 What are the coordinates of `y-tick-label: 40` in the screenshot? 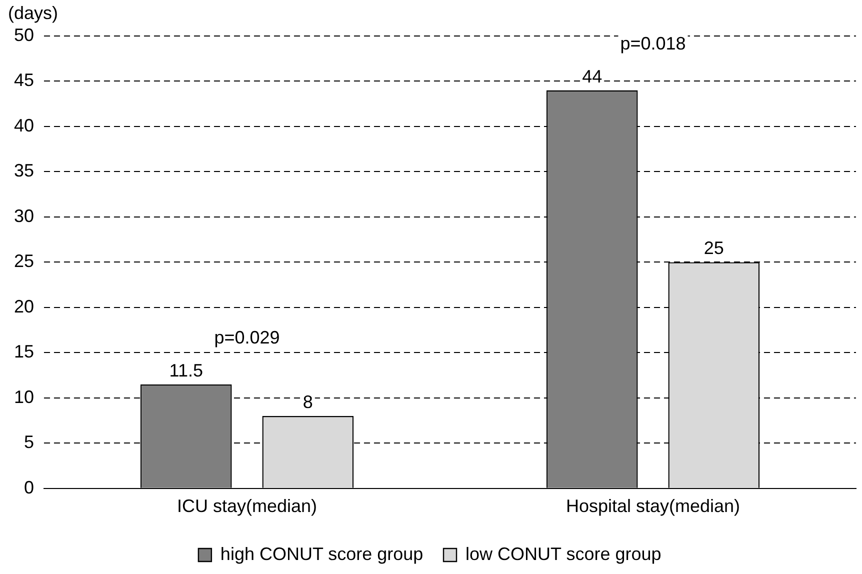 It's located at (24, 125).